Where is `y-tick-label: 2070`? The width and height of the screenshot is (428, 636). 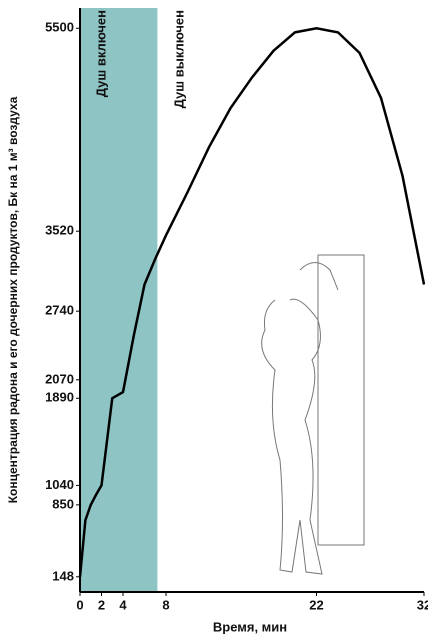 y-tick-label: 2070 is located at coordinates (59, 378).